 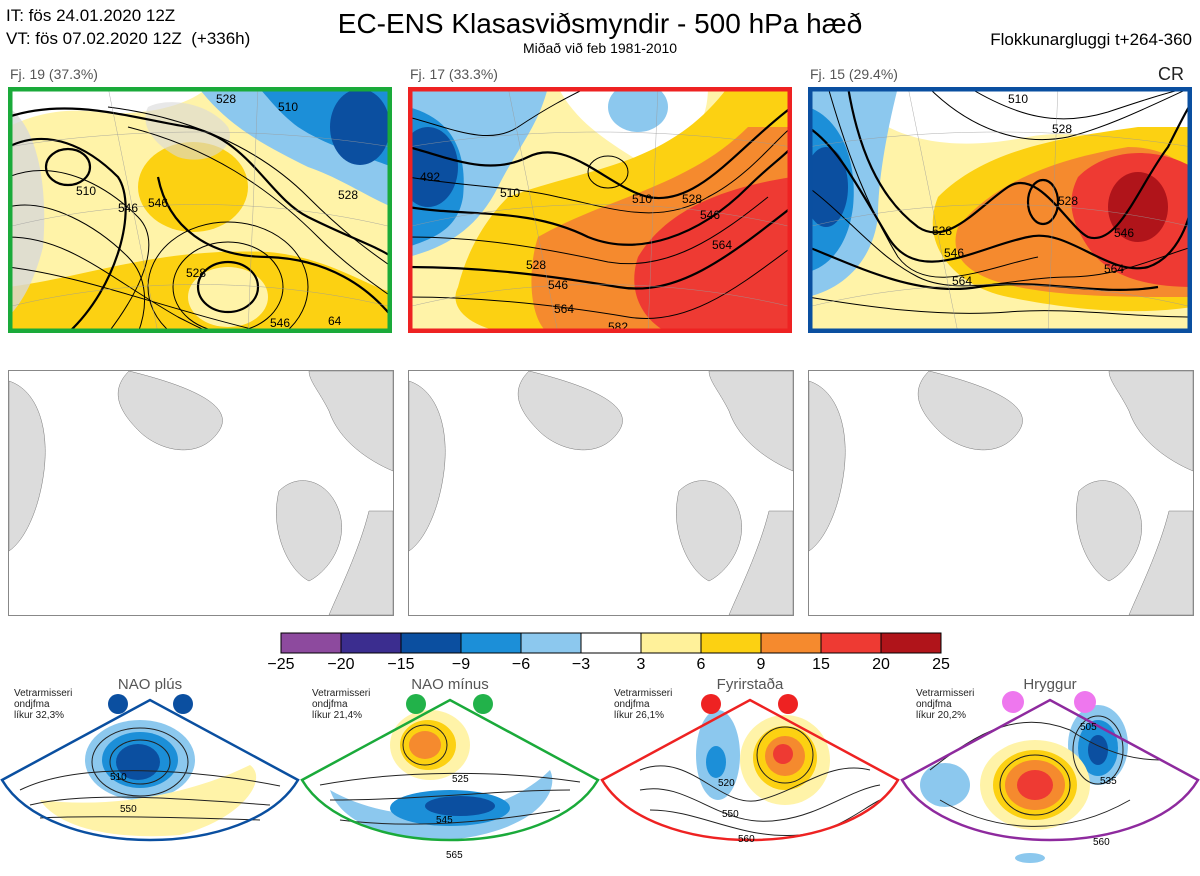 What do you see at coordinates (1050, 777) in the screenshot?
I see `regime-ridge-map: 505 535 560` at bounding box center [1050, 777].